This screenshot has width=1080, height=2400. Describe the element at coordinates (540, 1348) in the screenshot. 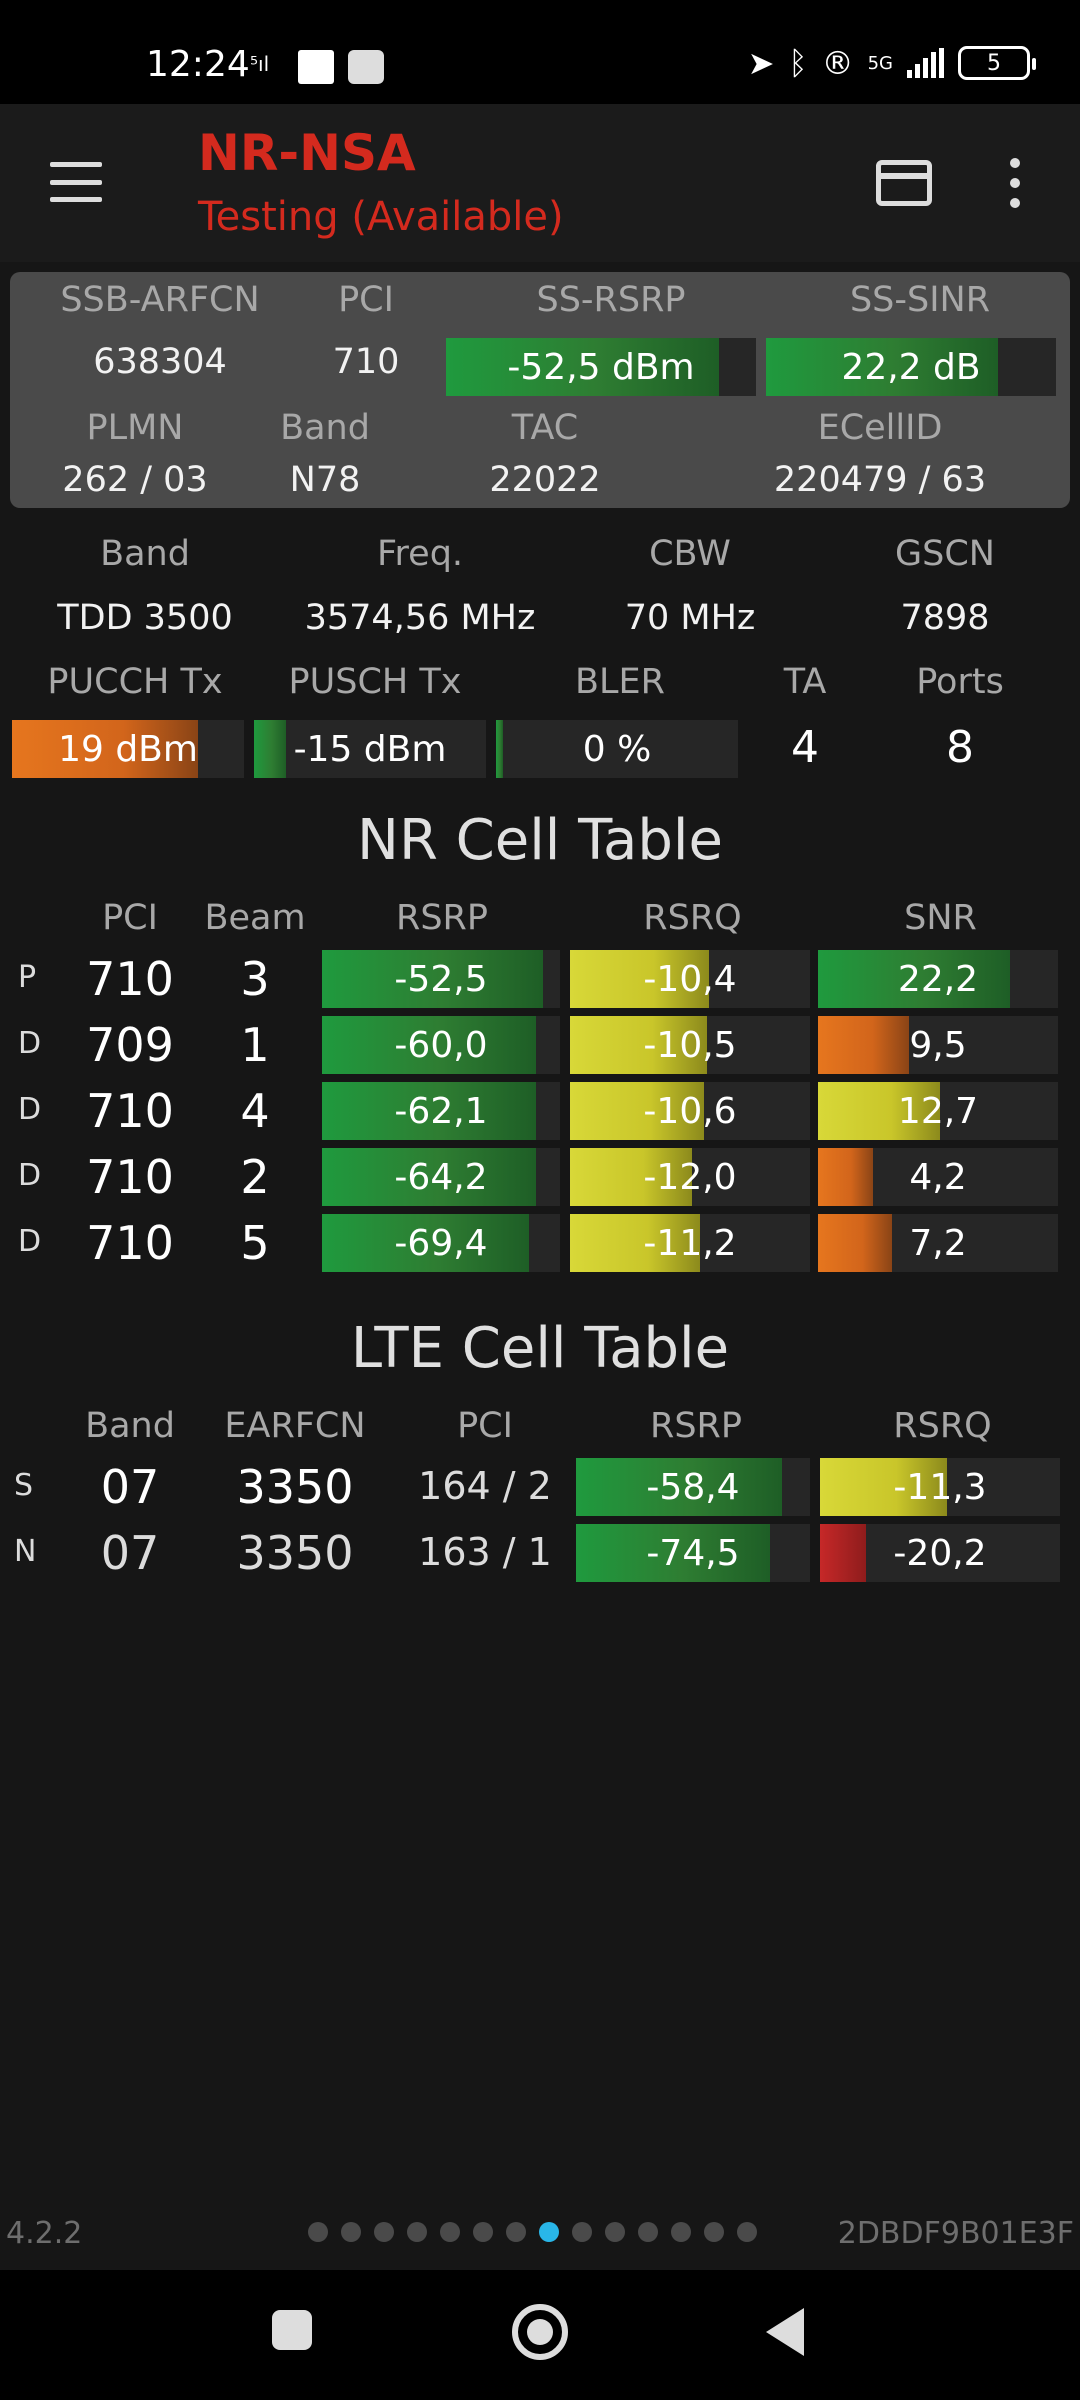

I see `lte-table-title: LTE Cell Table` at that location.